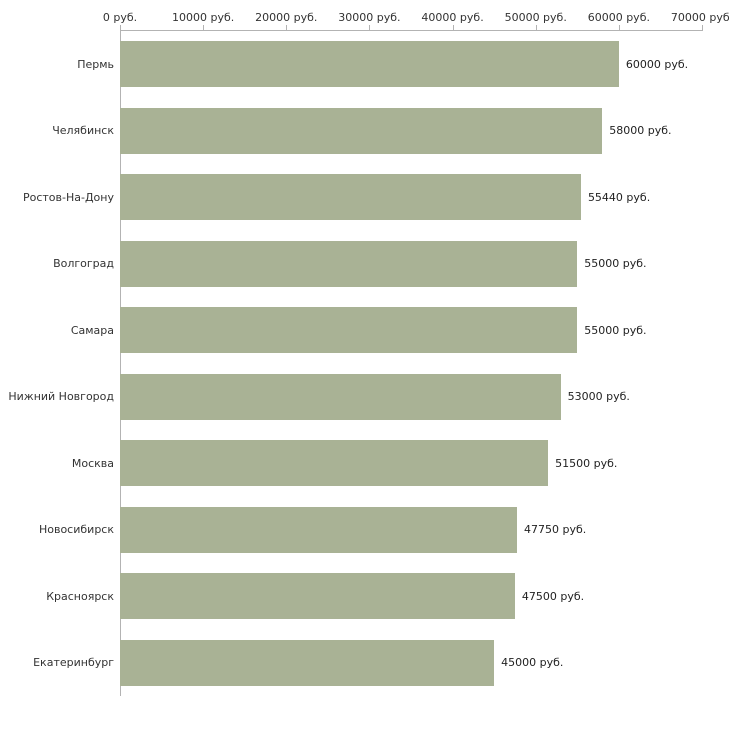 This screenshot has width=730, height=730. I want to click on chart-row: Пермь 60000 руб., so click(365, 64).